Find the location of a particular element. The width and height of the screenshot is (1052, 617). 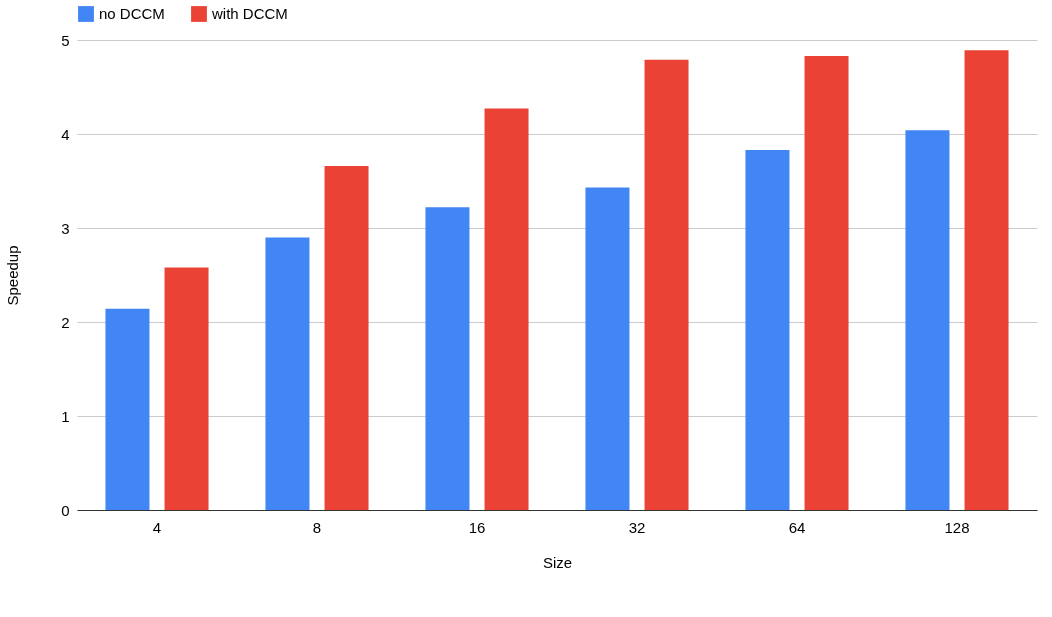

x-tick-label: 8 is located at coordinates (317, 527).